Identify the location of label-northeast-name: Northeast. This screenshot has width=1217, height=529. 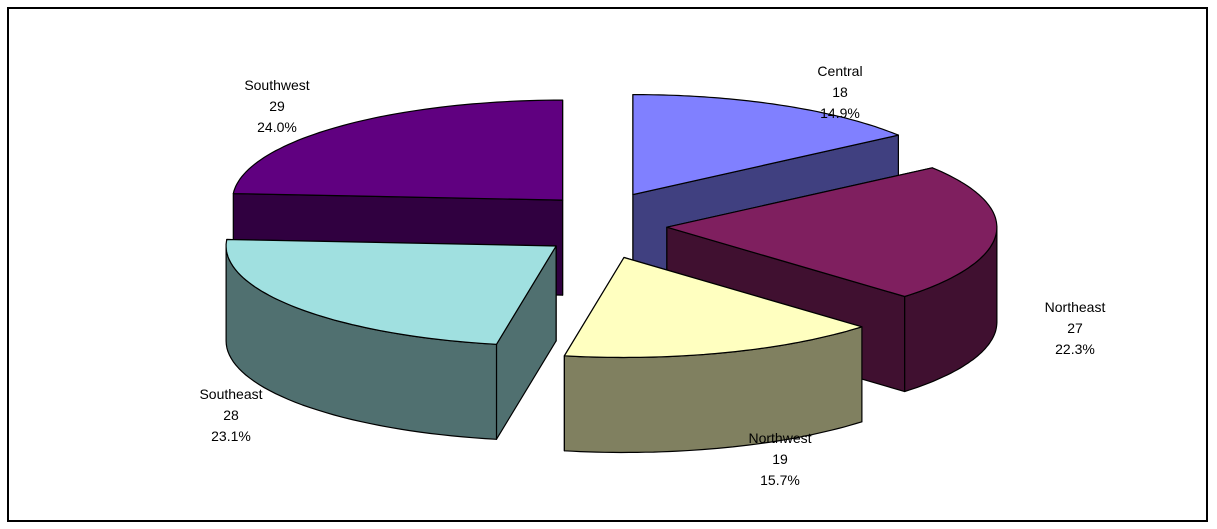
(1075, 307).